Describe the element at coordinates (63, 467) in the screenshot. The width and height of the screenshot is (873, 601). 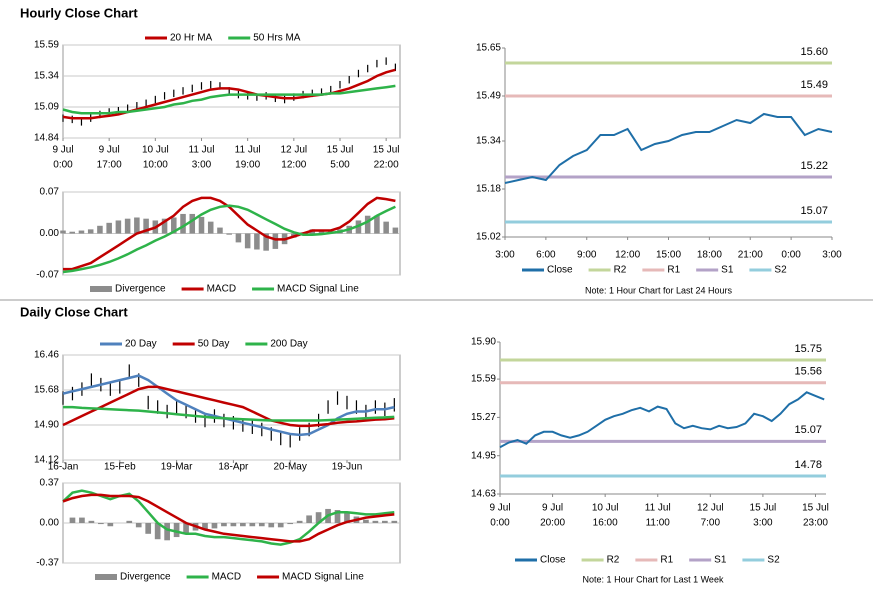
I see `x-tick-label: 16-Jan` at that location.